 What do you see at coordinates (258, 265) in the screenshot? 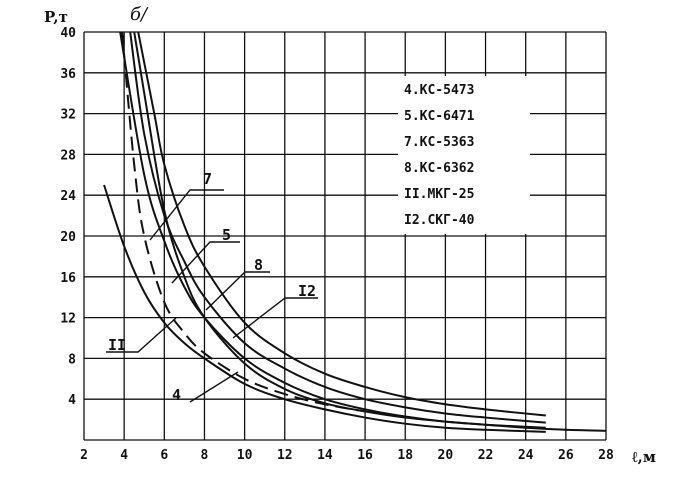
I see `curve-label: 8` at bounding box center [258, 265].